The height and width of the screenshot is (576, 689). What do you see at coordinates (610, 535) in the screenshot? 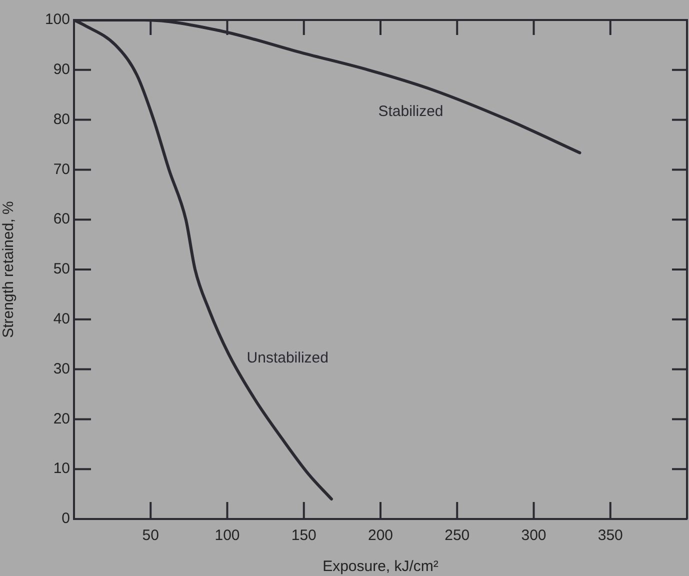
I see `x-tick-label: 350` at bounding box center [610, 535].